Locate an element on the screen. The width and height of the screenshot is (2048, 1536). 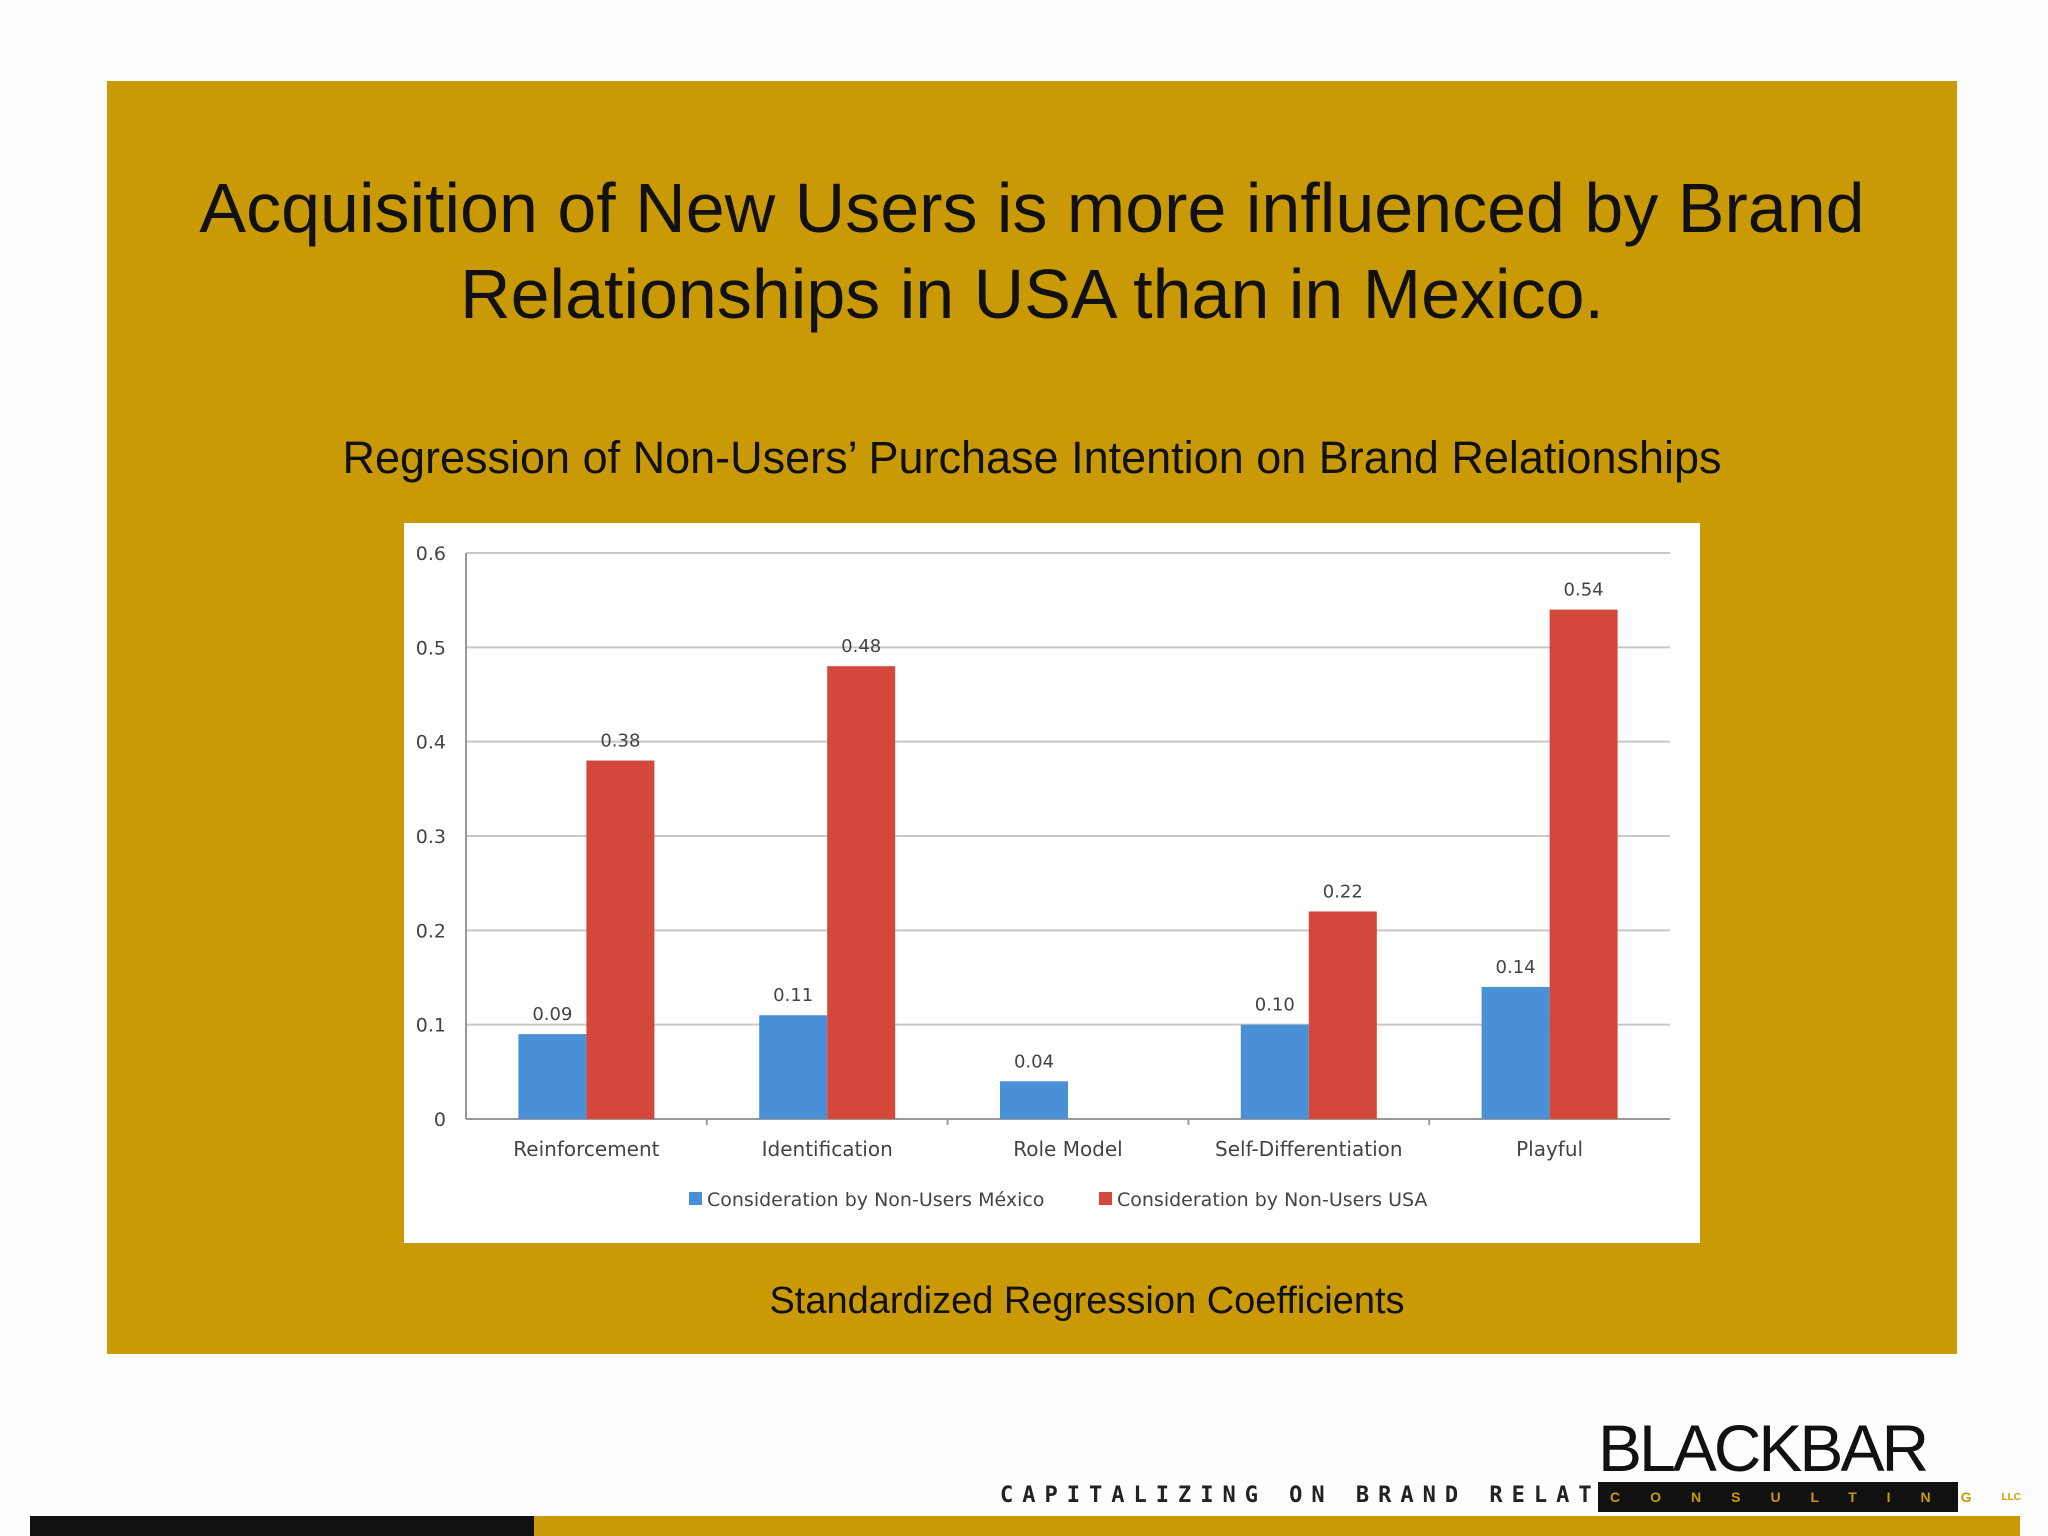
data-label: 0.48 is located at coordinates (861, 646).